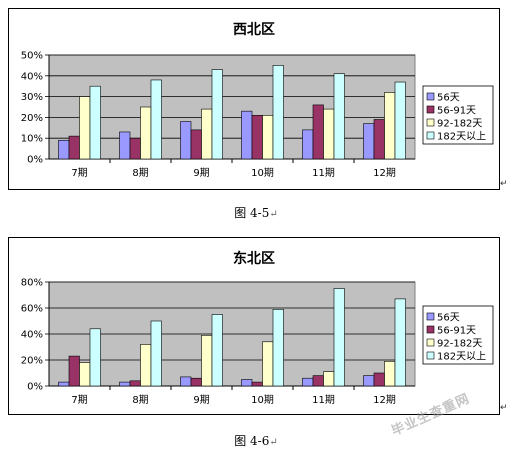  I want to click on y-tick-label: 30%, so click(32, 97).